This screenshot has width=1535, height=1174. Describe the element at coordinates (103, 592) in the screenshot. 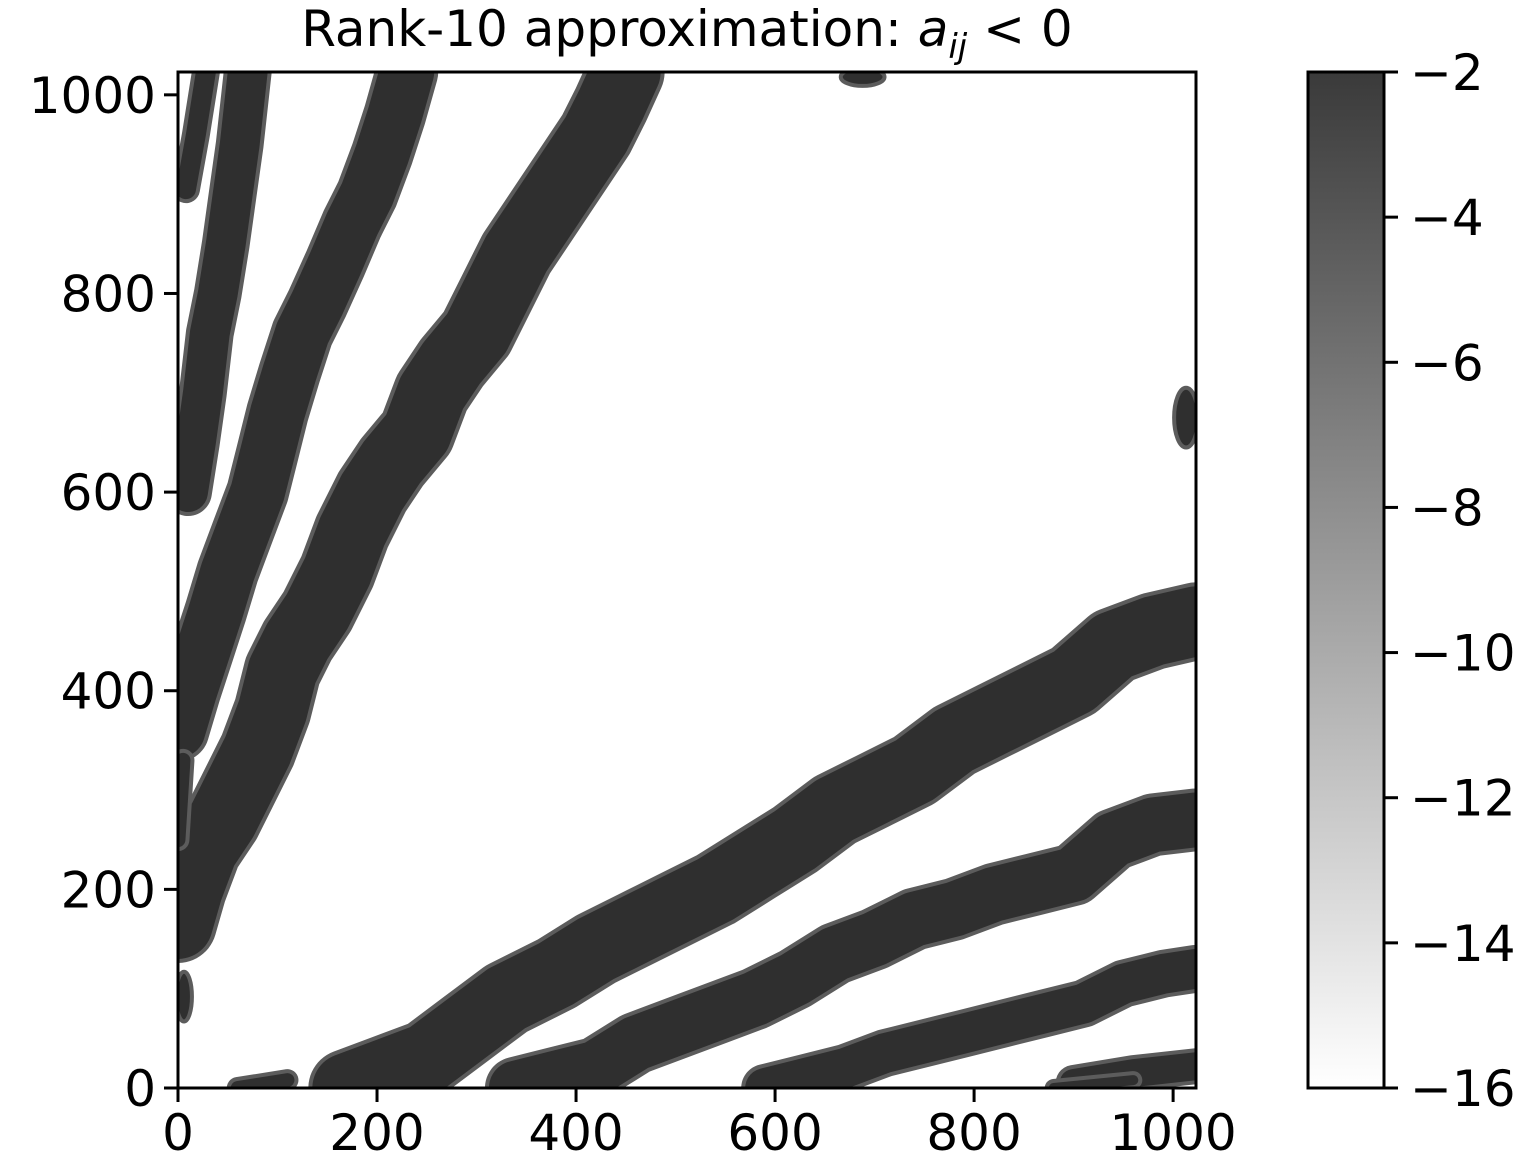

I see `y-axis: 0 200 400 600 800 1000` at that location.